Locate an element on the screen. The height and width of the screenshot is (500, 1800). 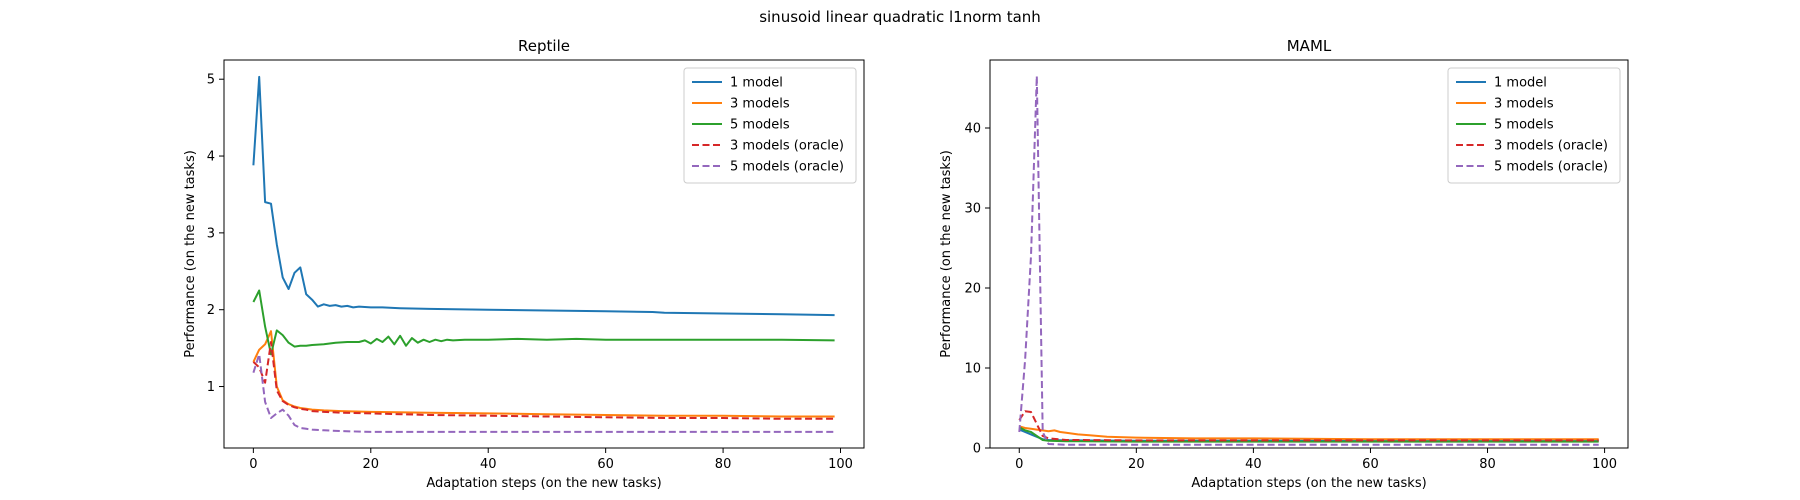
y-tick-label: 30 is located at coordinates (972, 209).